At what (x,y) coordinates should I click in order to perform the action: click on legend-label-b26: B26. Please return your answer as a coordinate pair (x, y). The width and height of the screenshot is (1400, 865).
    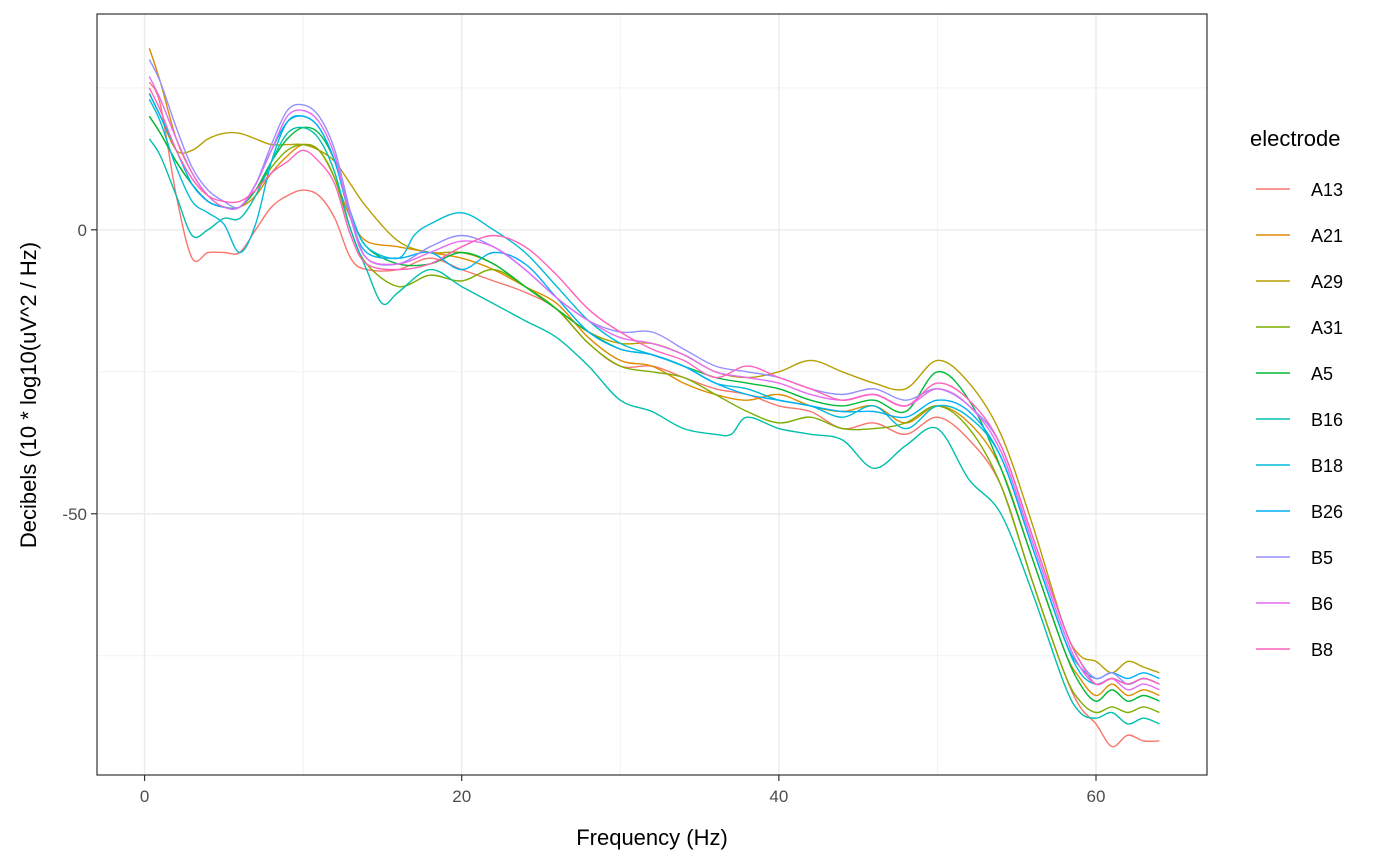
    Looking at the image, I should click on (1327, 512).